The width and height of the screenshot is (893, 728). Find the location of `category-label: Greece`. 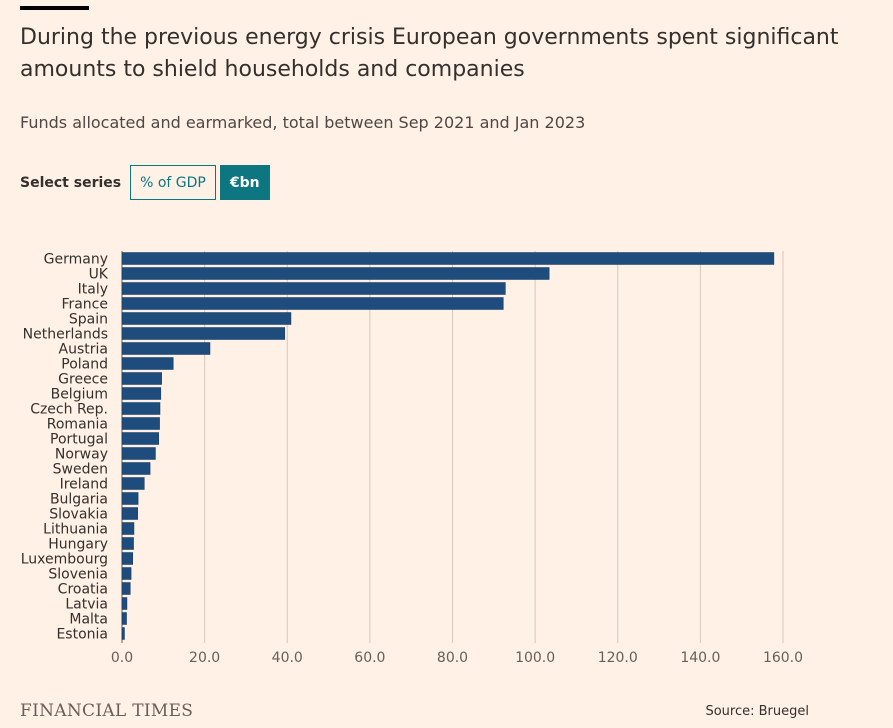

category-label: Greece is located at coordinates (83, 380).